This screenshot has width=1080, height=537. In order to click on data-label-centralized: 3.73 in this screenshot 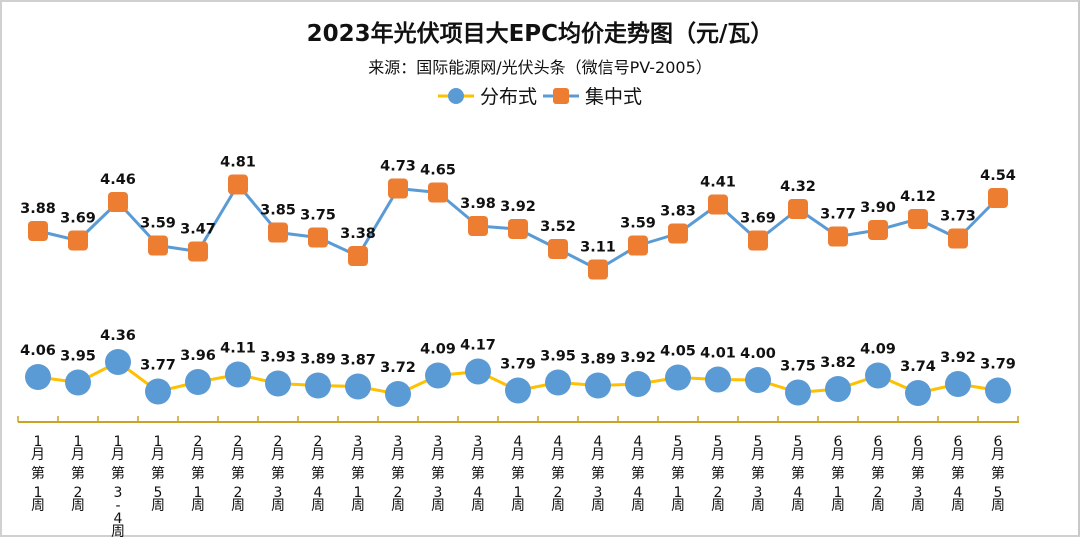, I will do `click(958, 217)`.